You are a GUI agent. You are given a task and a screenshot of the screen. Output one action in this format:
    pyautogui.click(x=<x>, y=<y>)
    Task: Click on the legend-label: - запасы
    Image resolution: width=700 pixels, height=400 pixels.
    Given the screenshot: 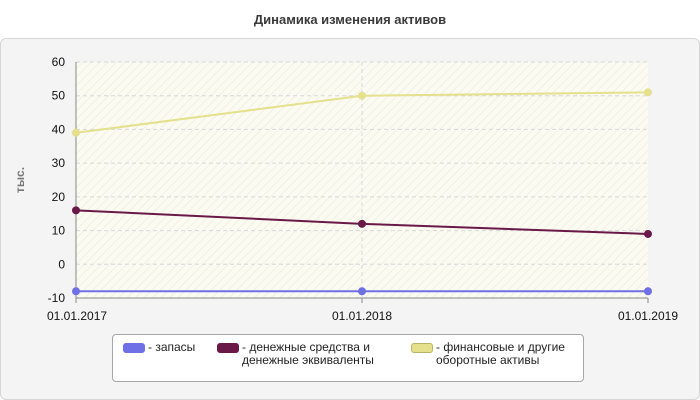 What is the action you would take?
    pyautogui.click(x=172, y=347)
    